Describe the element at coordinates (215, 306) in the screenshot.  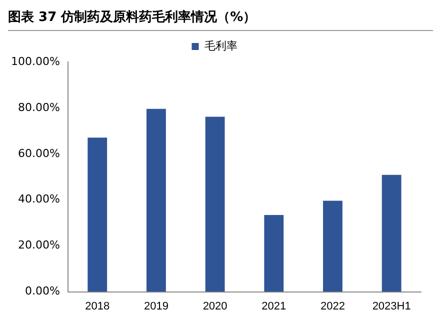
I see `x-tick-label: 2020` at that location.